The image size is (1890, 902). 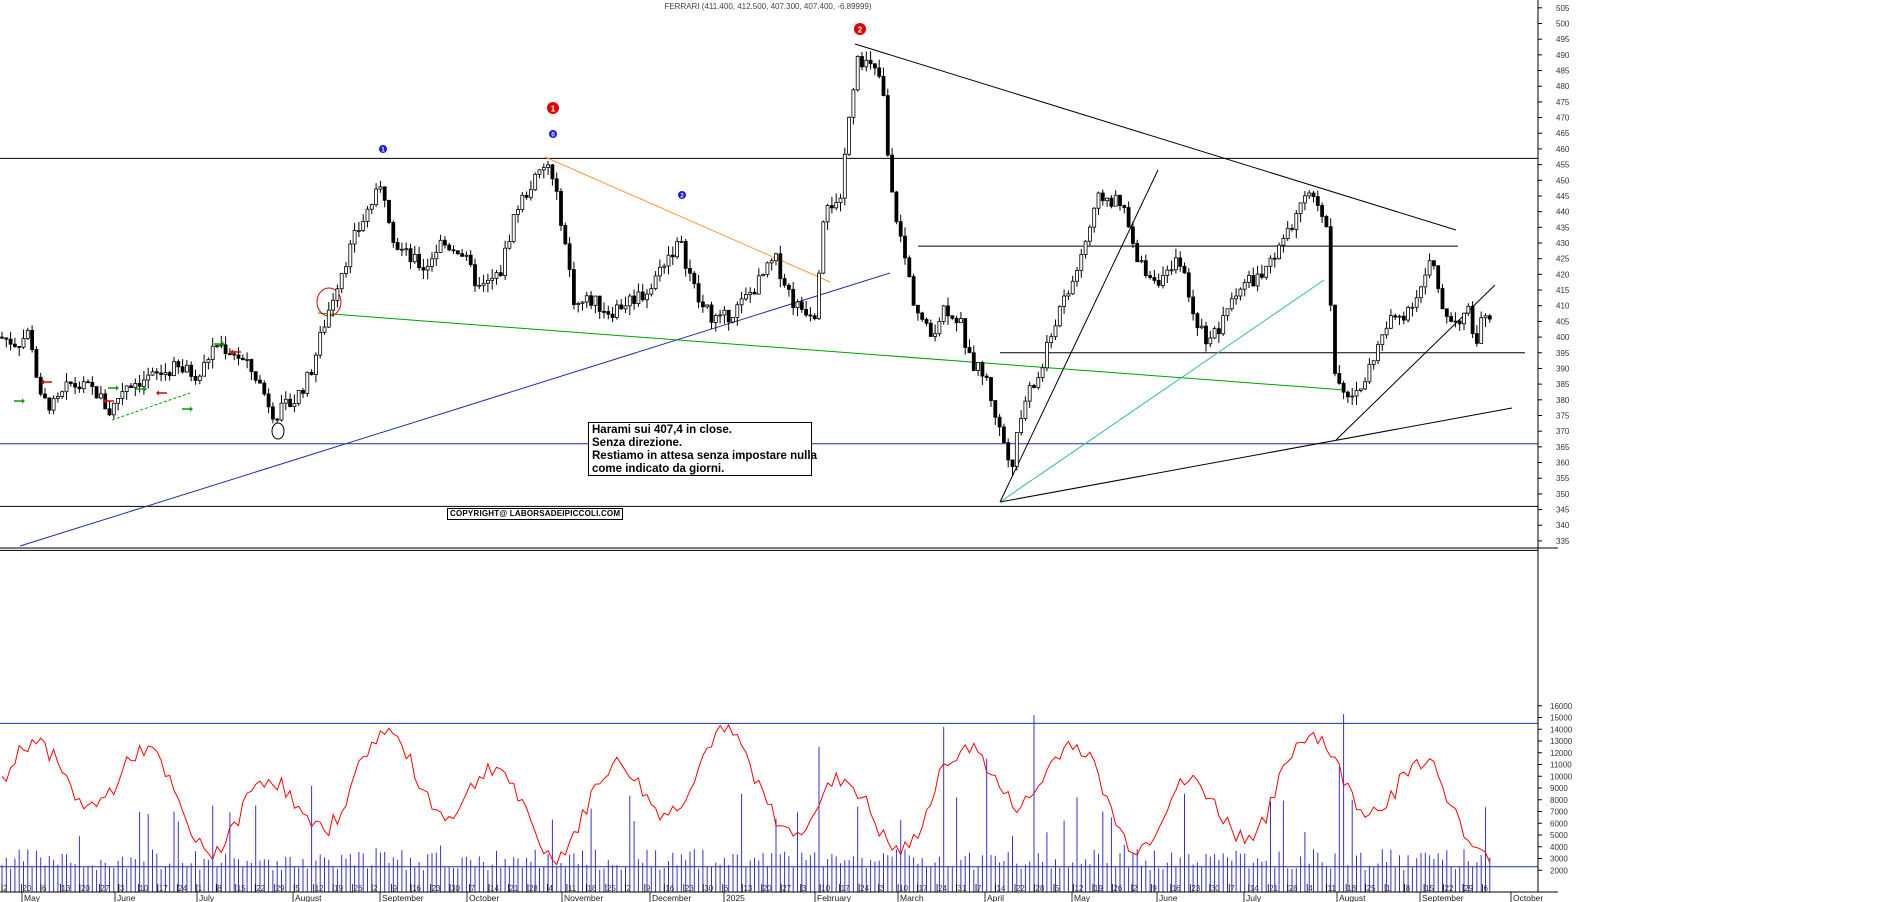 I want to click on volume-tick-label: 2000, so click(x=1559, y=870).